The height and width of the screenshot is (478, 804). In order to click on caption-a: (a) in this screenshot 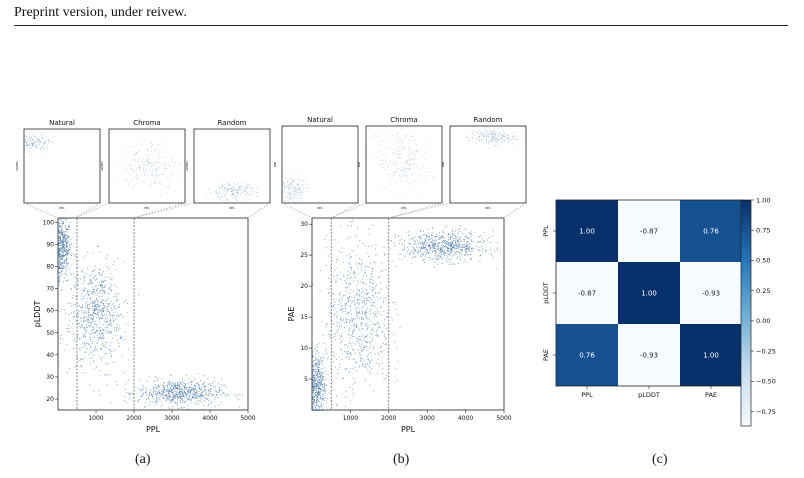, I will do `click(143, 459)`.